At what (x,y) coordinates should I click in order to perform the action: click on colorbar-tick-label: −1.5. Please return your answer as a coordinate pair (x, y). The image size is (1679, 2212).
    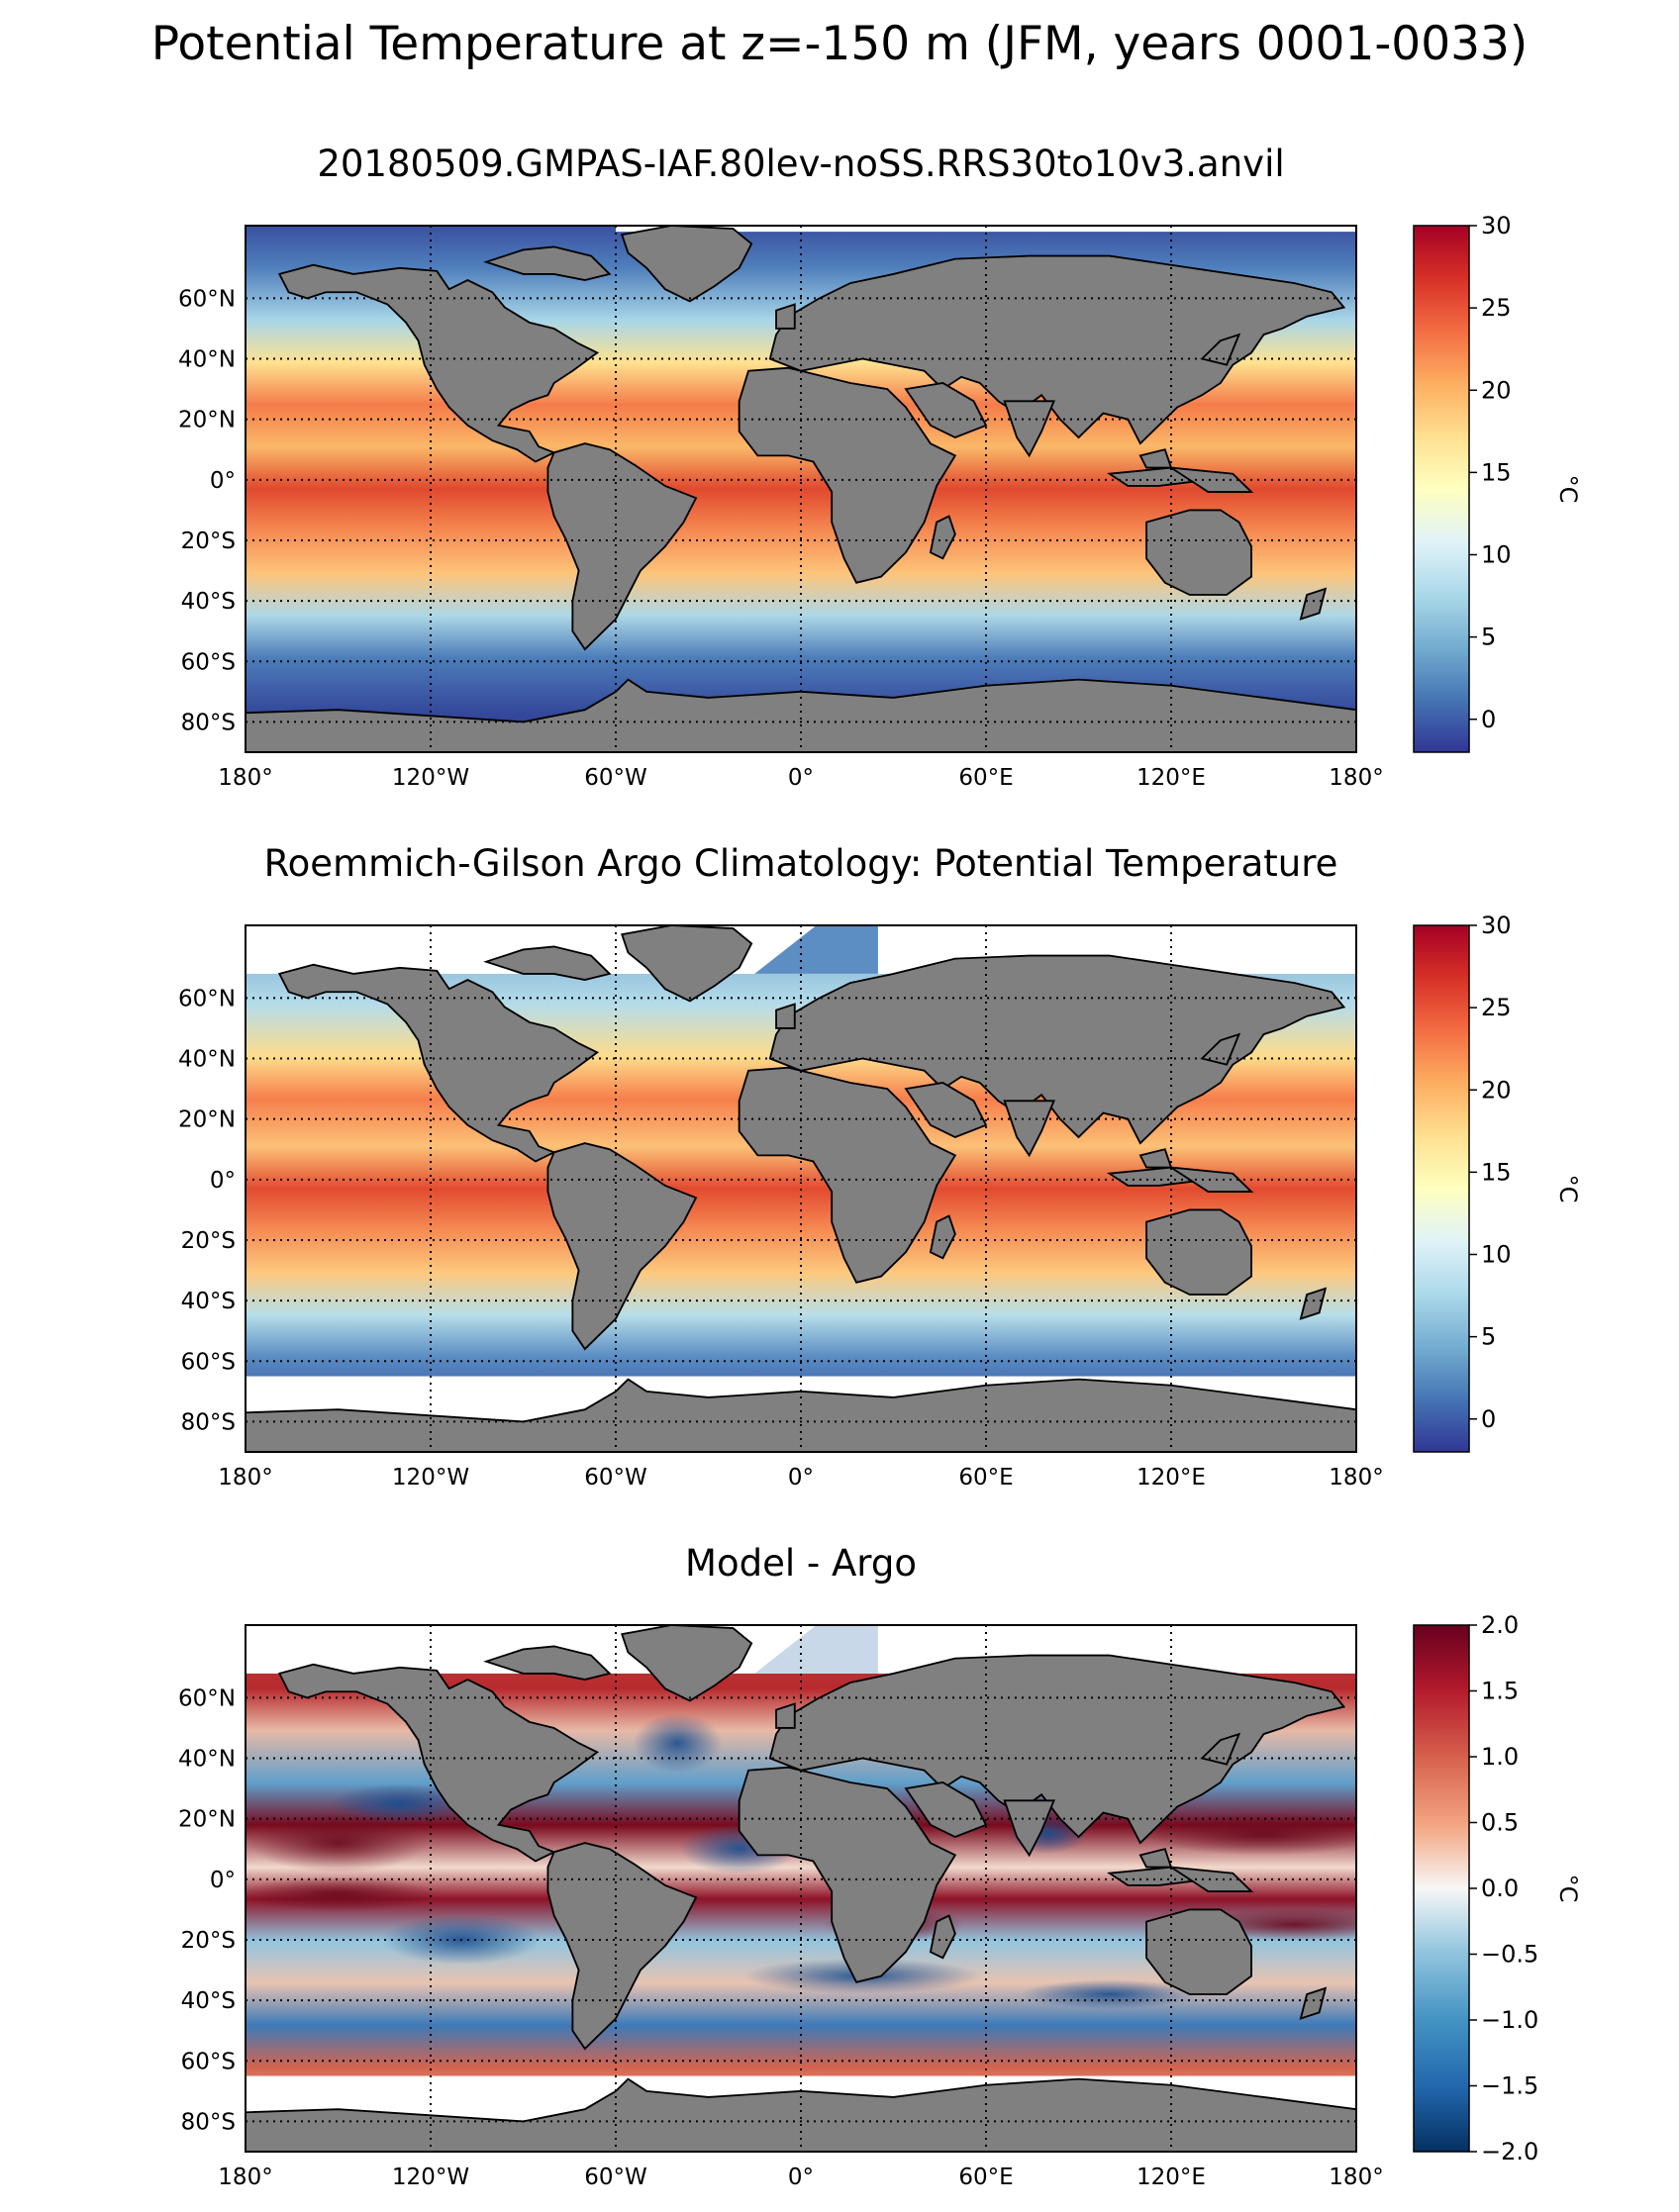
    Looking at the image, I should click on (1510, 2086).